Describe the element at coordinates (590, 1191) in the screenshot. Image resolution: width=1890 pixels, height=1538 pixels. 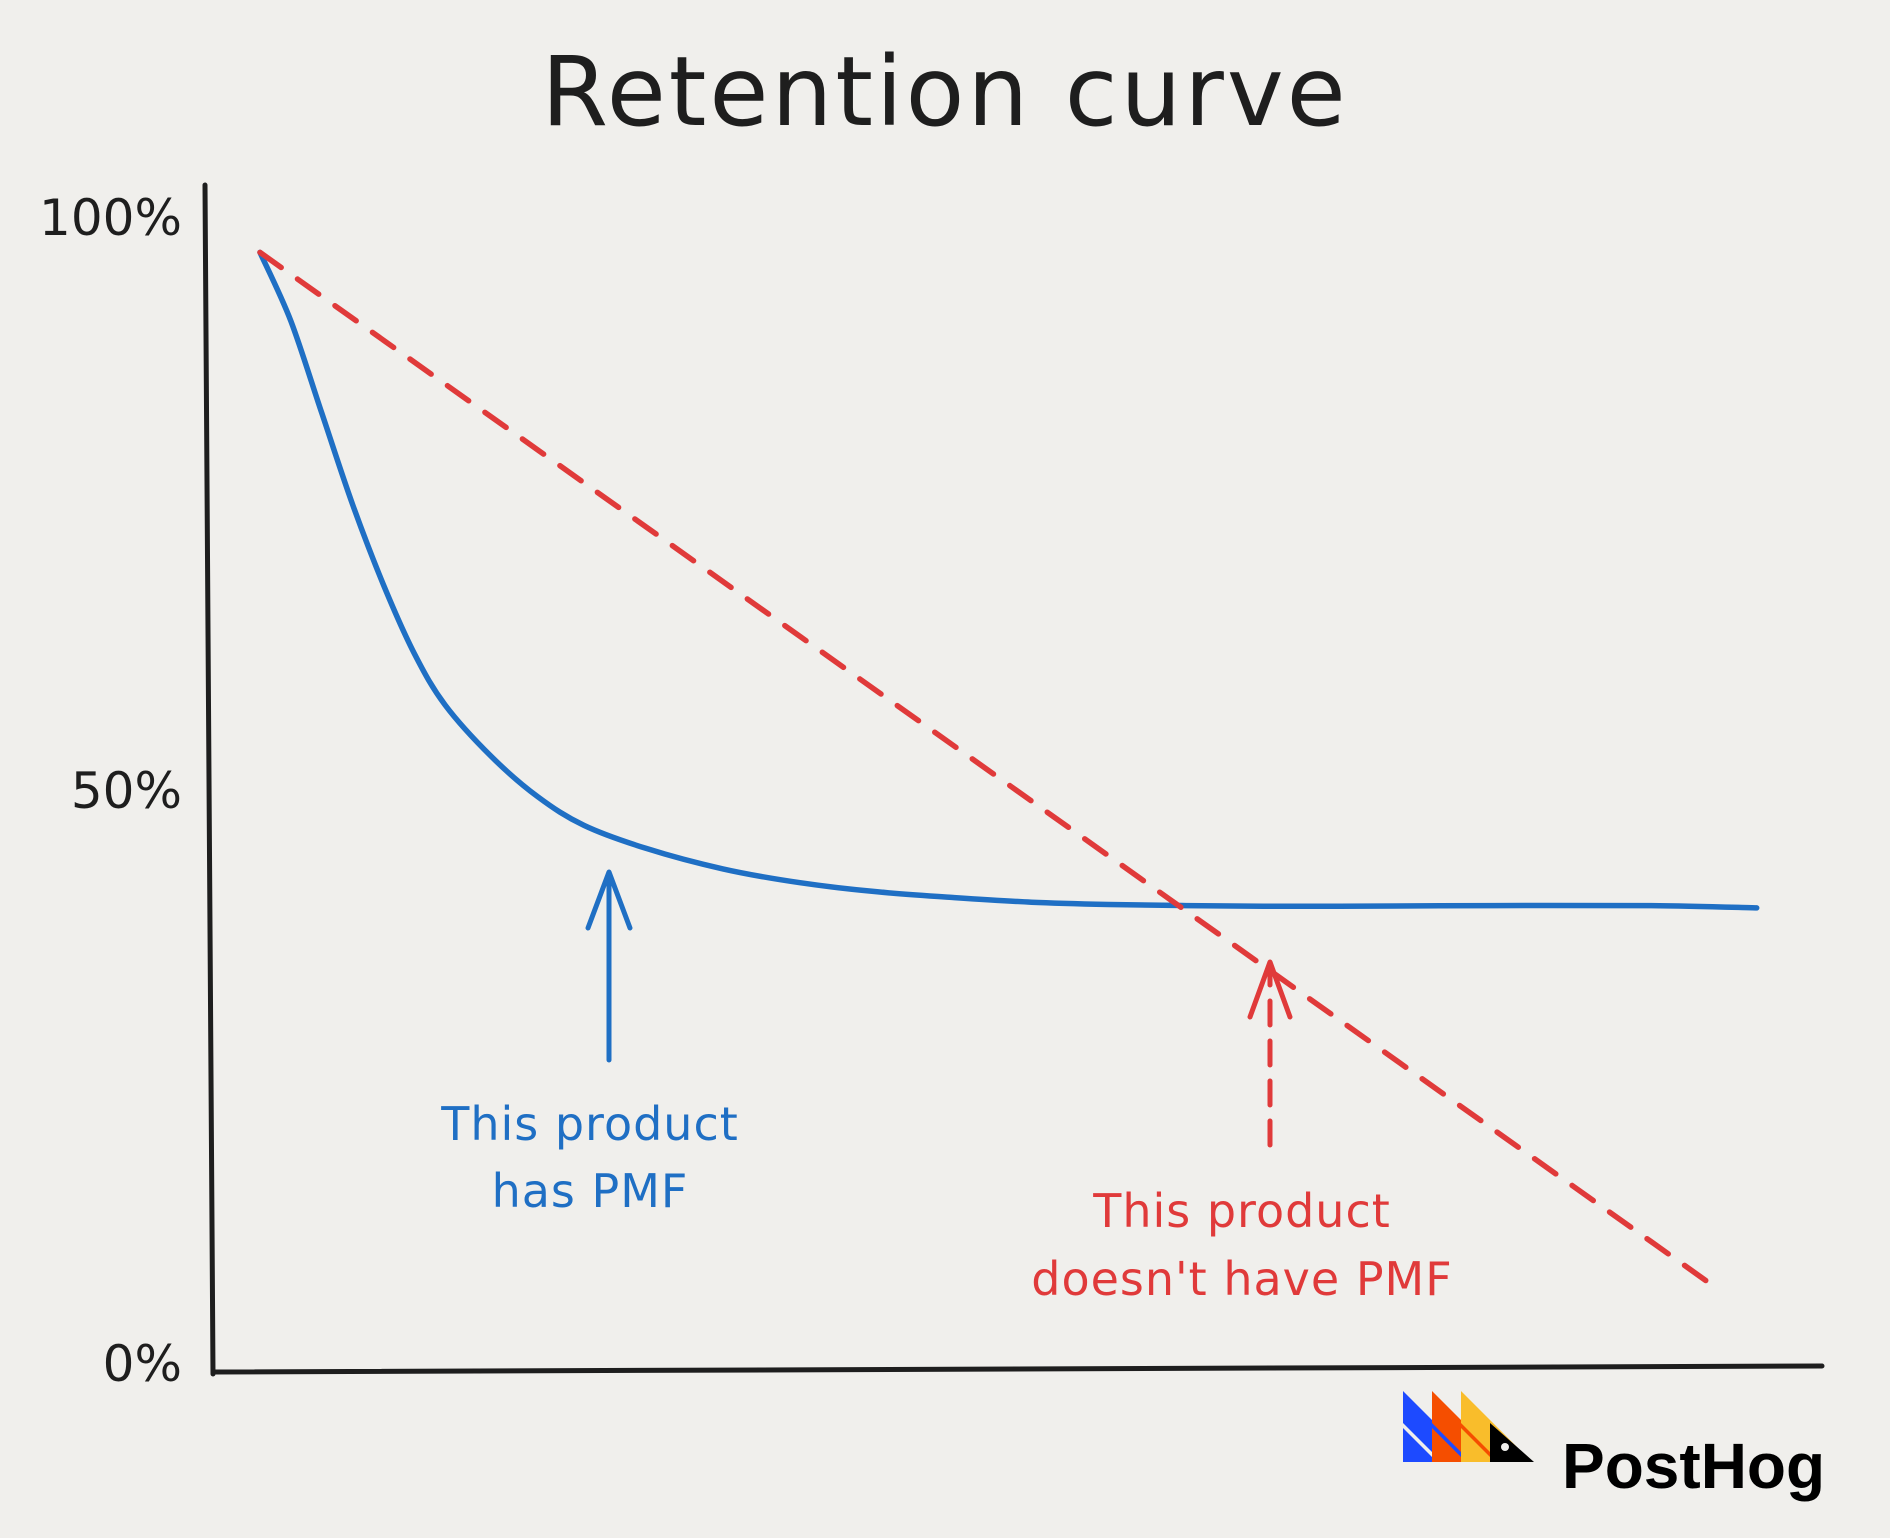
I see `blue-annotation-line-2: has PMF` at that location.